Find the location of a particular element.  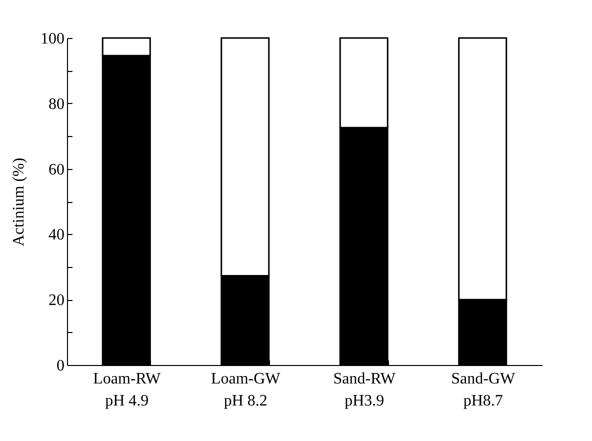

y-tick-label: 40 is located at coordinates (56, 235).